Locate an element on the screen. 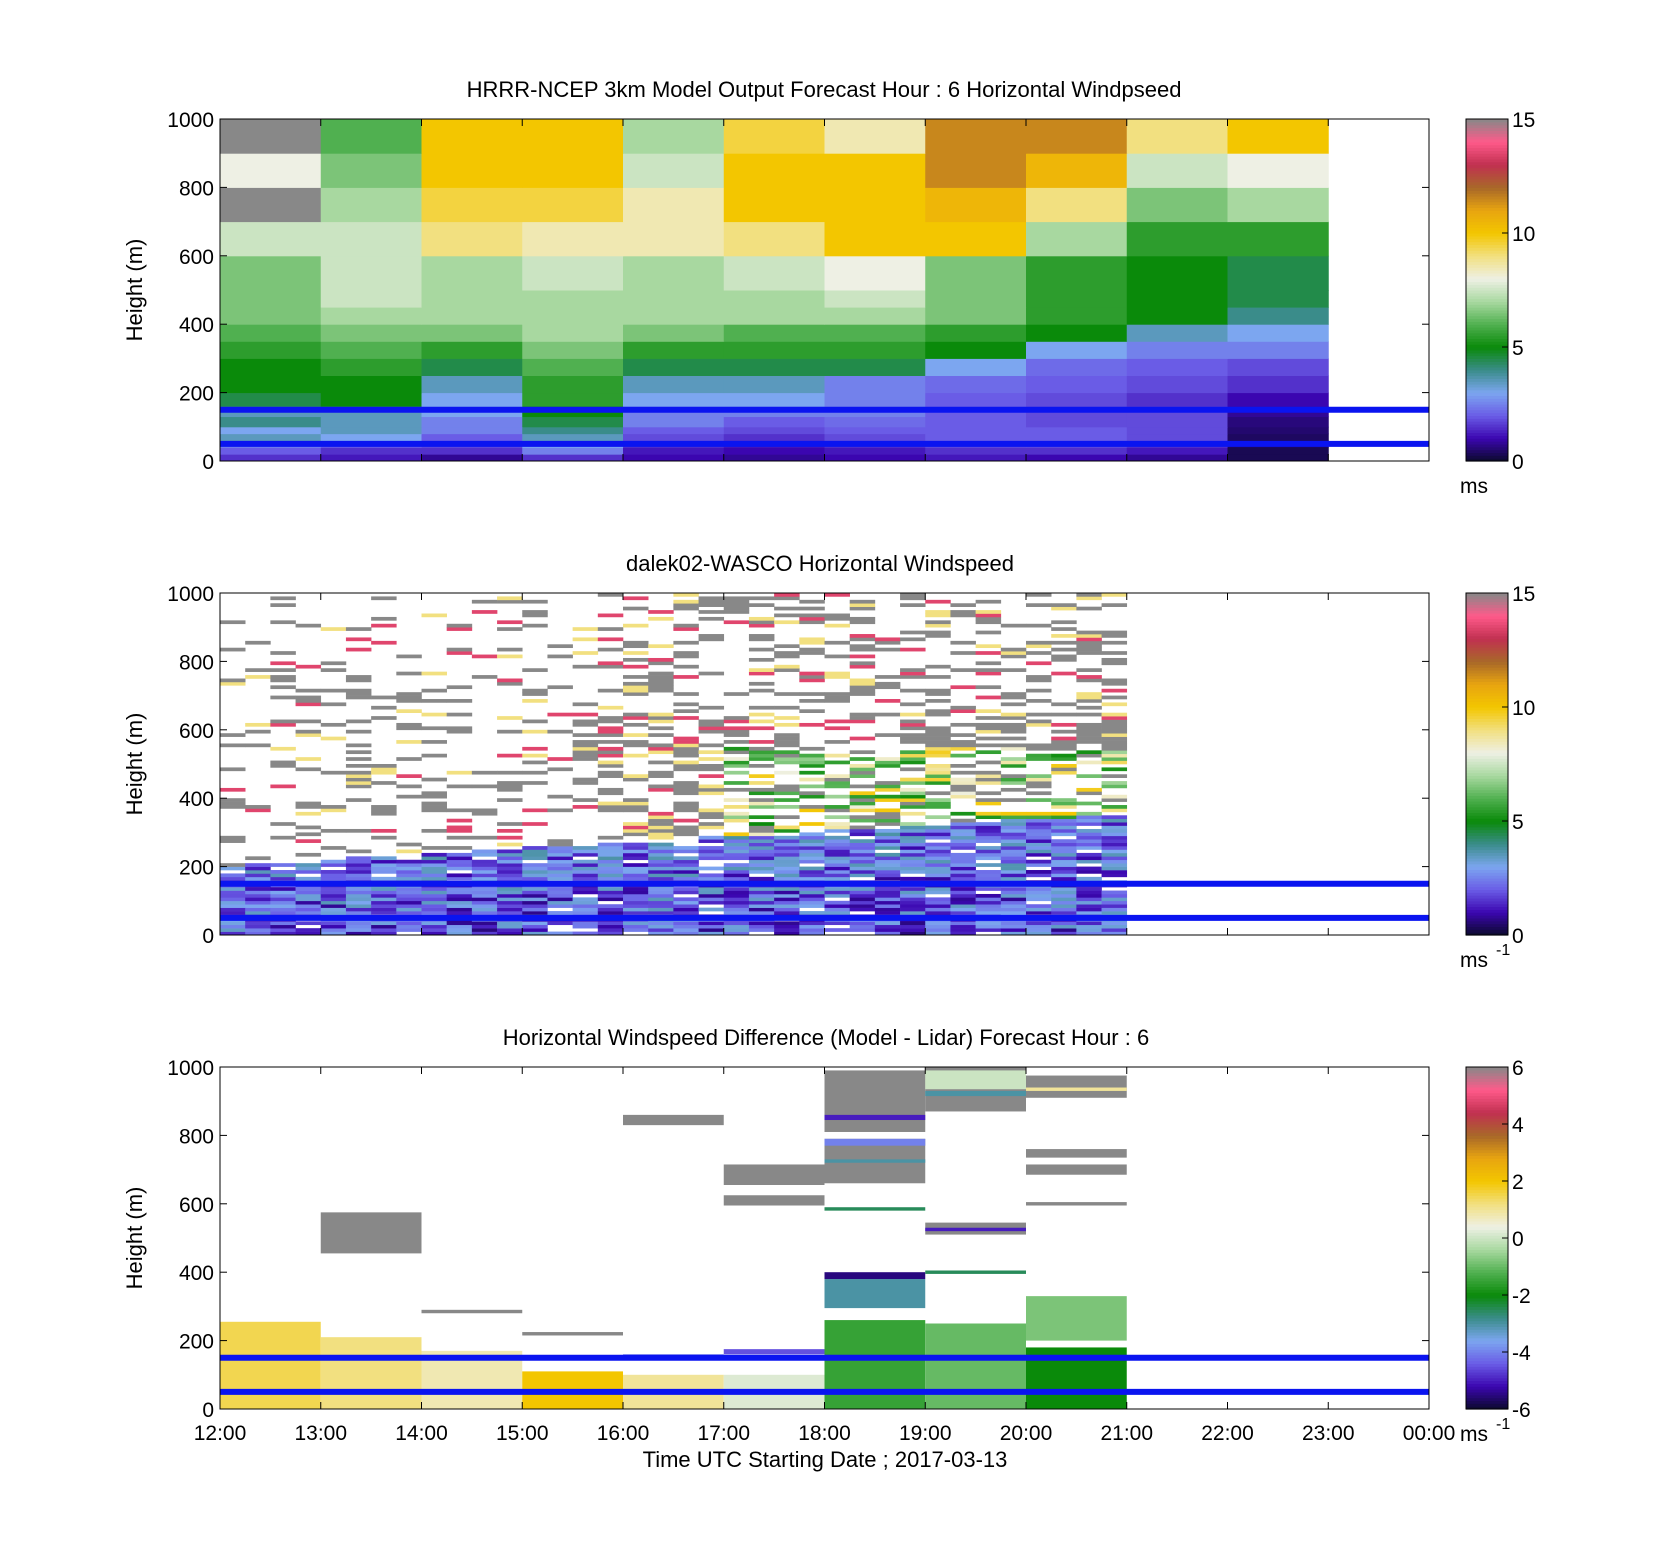 The width and height of the screenshot is (1680, 1561). difference-cell is located at coordinates (975, 1080).